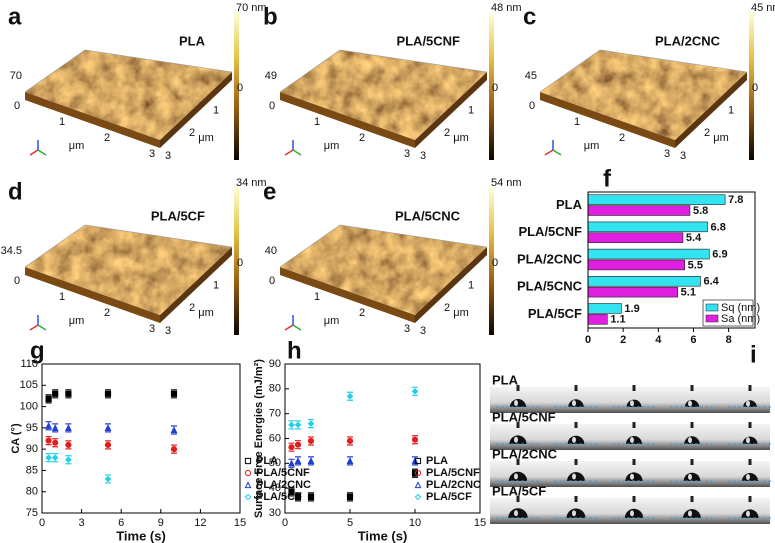 The height and width of the screenshot is (543, 775). What do you see at coordinates (192, 40) in the screenshot?
I see `sample-label: PLA` at bounding box center [192, 40].